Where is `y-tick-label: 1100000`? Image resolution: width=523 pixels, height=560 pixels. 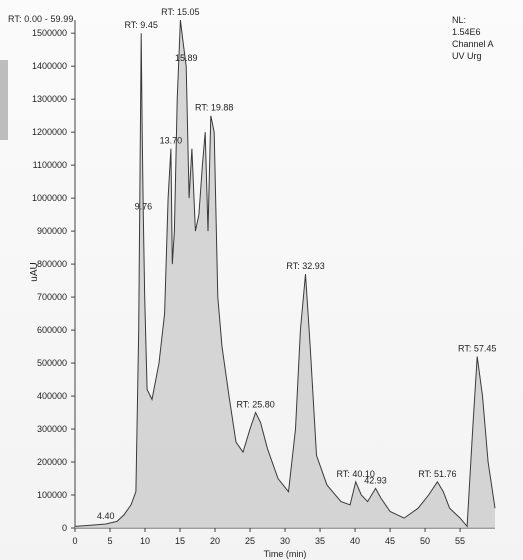 y-tick-label: 1100000 is located at coordinates (50, 165).